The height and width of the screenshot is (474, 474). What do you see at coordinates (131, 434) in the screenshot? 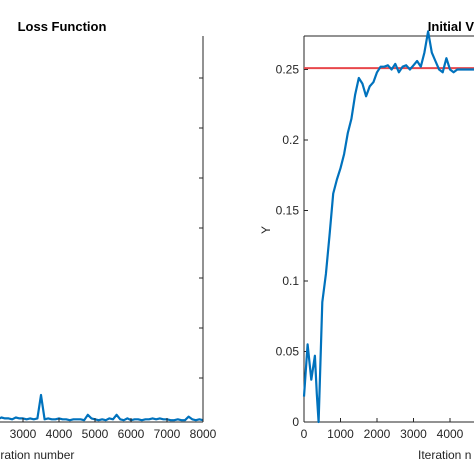
I see `loss-x-tick-label: 6000` at bounding box center [131, 434].